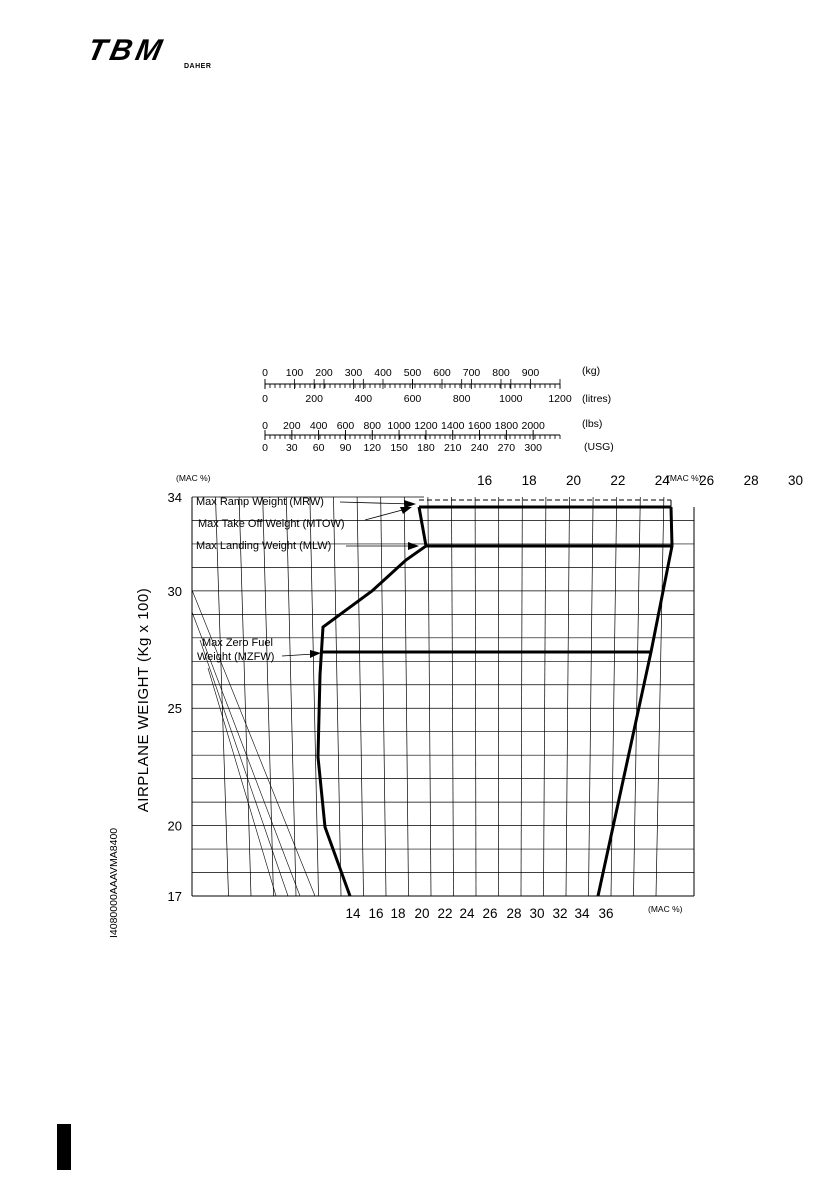 The image size is (827, 1202). What do you see at coordinates (375, 913) in the screenshot?
I see `bottom-mac-tick-label: 16` at bounding box center [375, 913].